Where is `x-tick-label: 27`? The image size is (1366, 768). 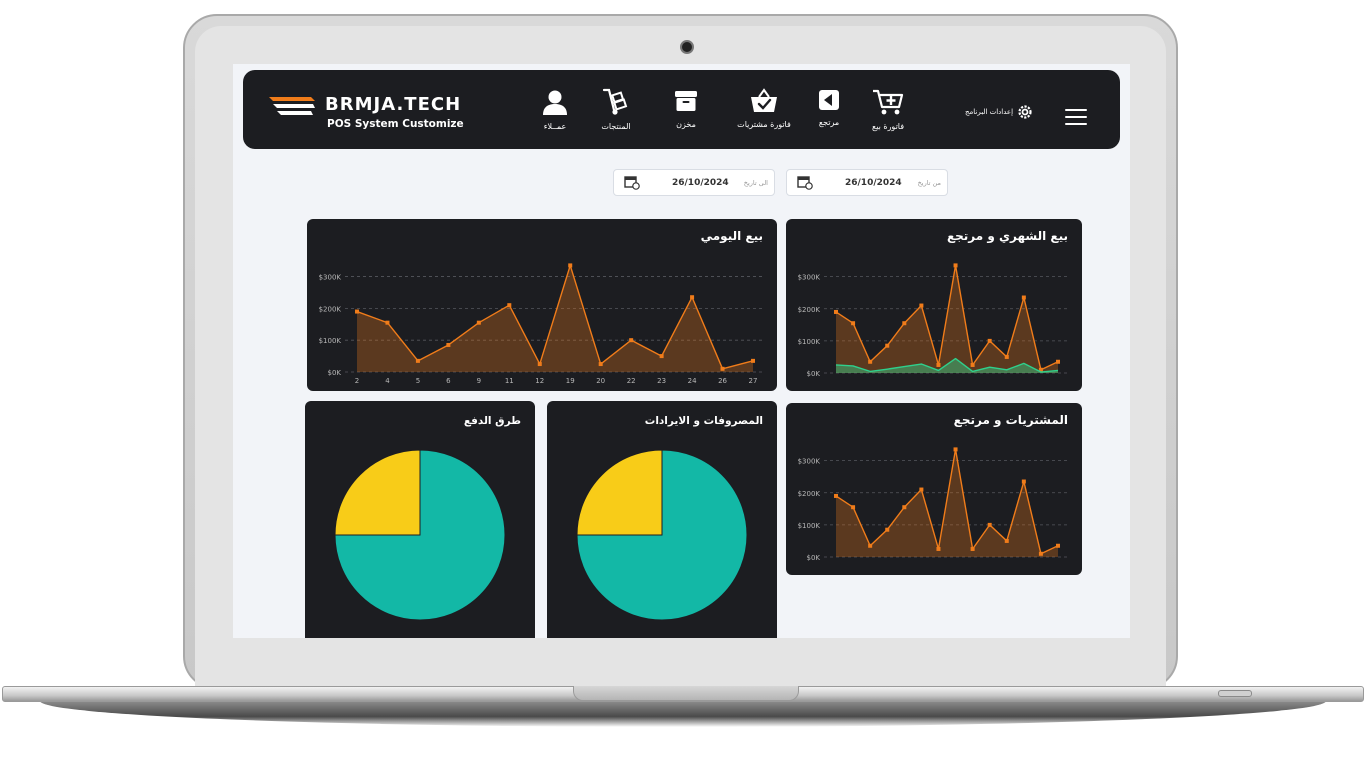 x-tick-label: 27 is located at coordinates (753, 381).